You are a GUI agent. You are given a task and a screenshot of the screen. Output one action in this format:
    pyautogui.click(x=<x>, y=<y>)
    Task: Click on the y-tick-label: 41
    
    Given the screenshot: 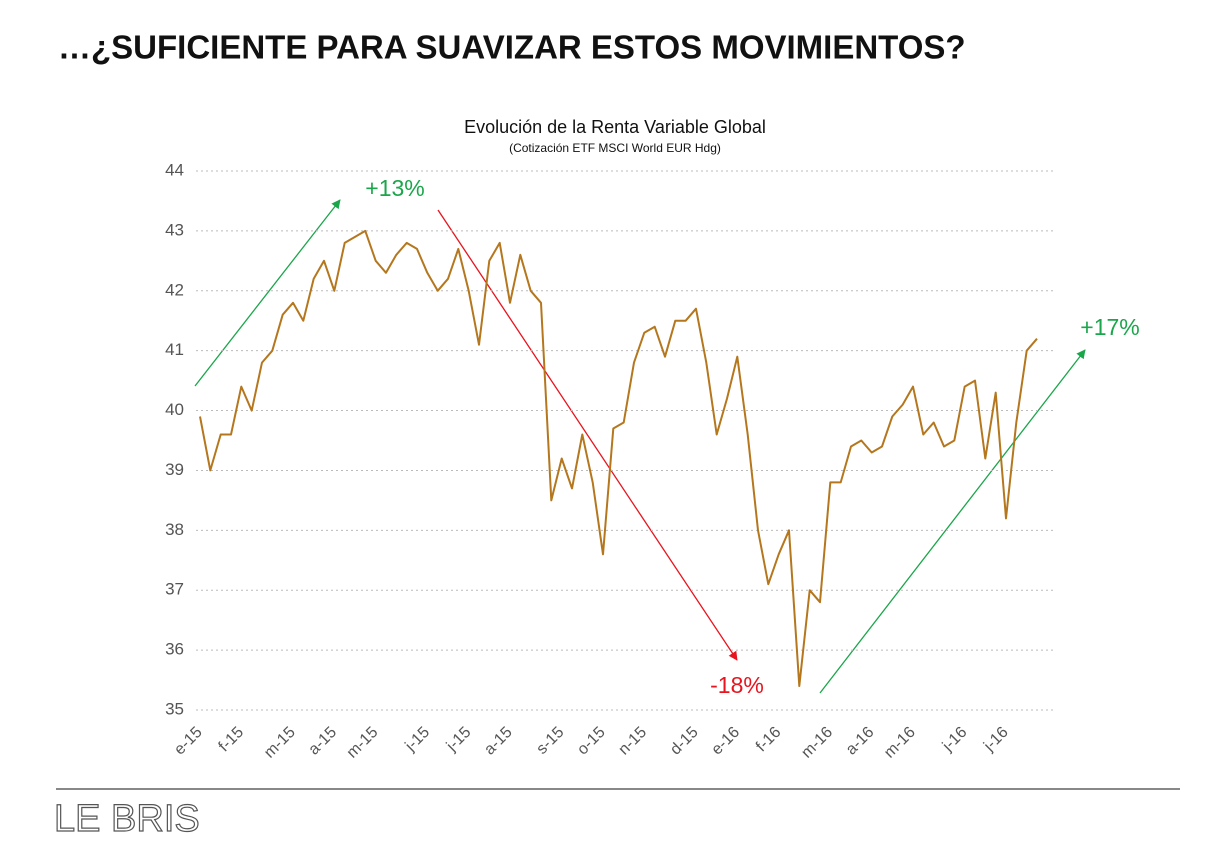 What is the action you would take?
    pyautogui.click(x=174, y=349)
    